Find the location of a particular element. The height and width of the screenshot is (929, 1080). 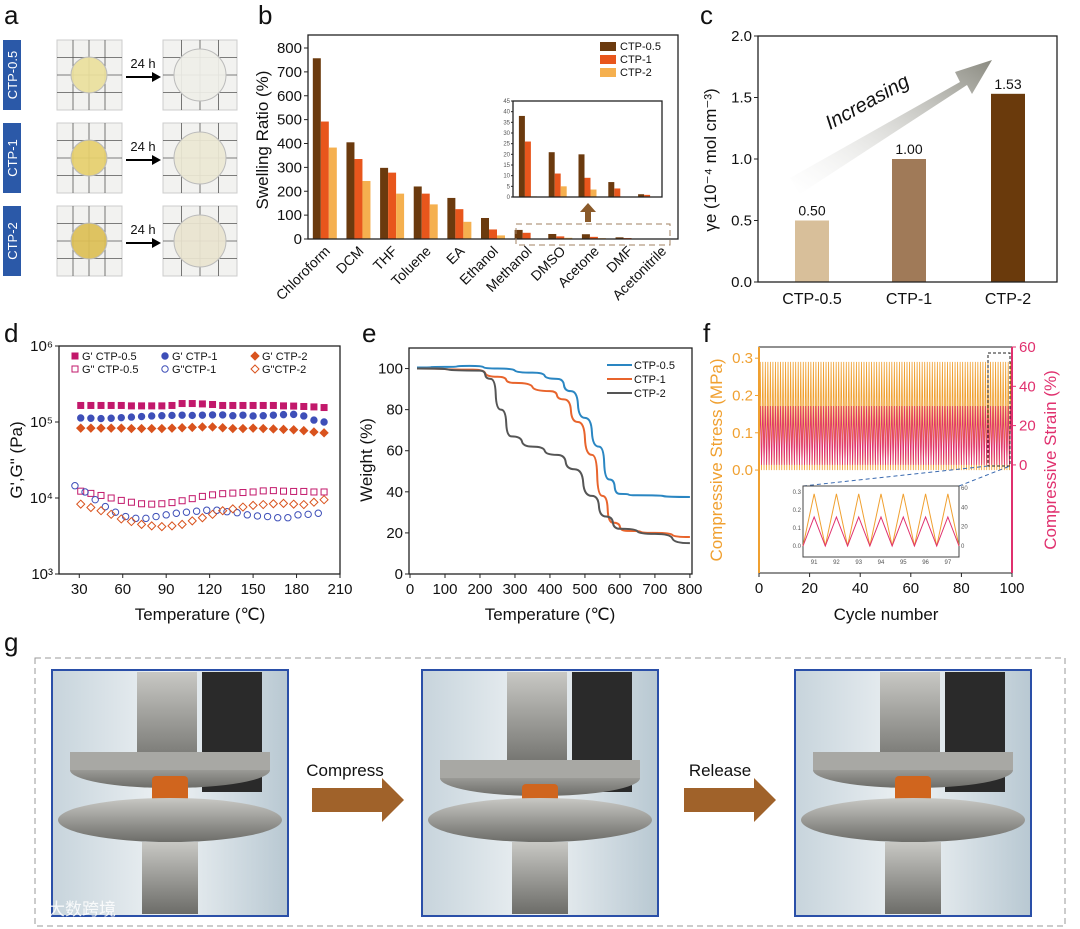

x-tick-label: 700 is located at coordinates (654, 589).